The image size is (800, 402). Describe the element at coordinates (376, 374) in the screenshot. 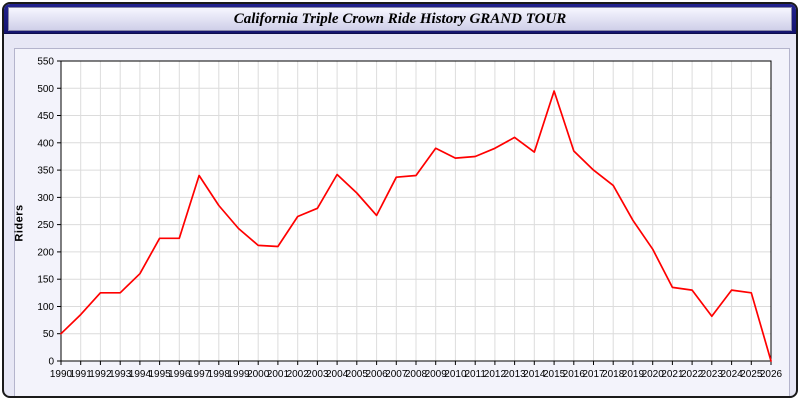

I see `svg-text: 2006` at that location.